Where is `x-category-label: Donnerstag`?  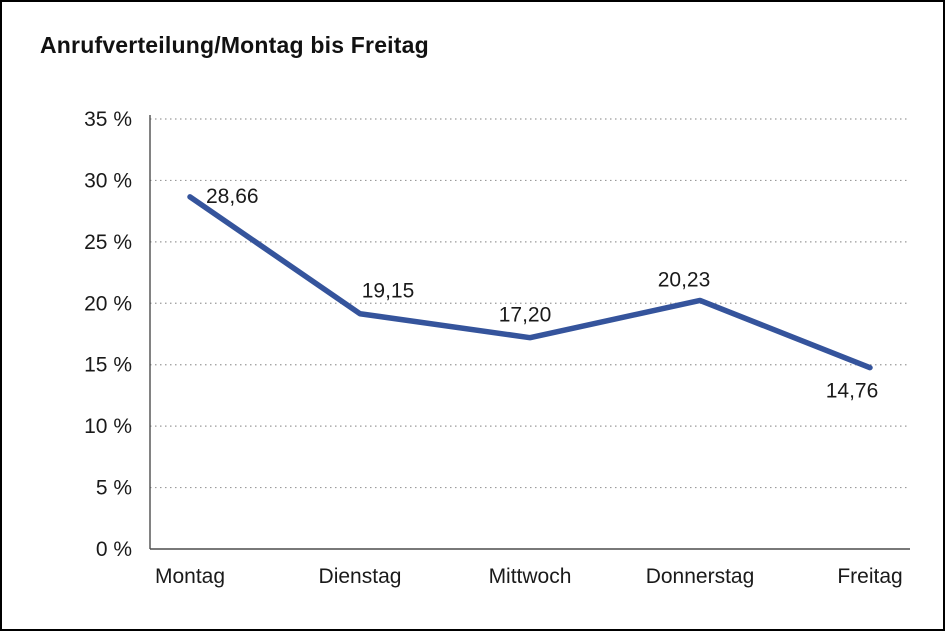 x-category-label: Donnerstag is located at coordinates (700, 576).